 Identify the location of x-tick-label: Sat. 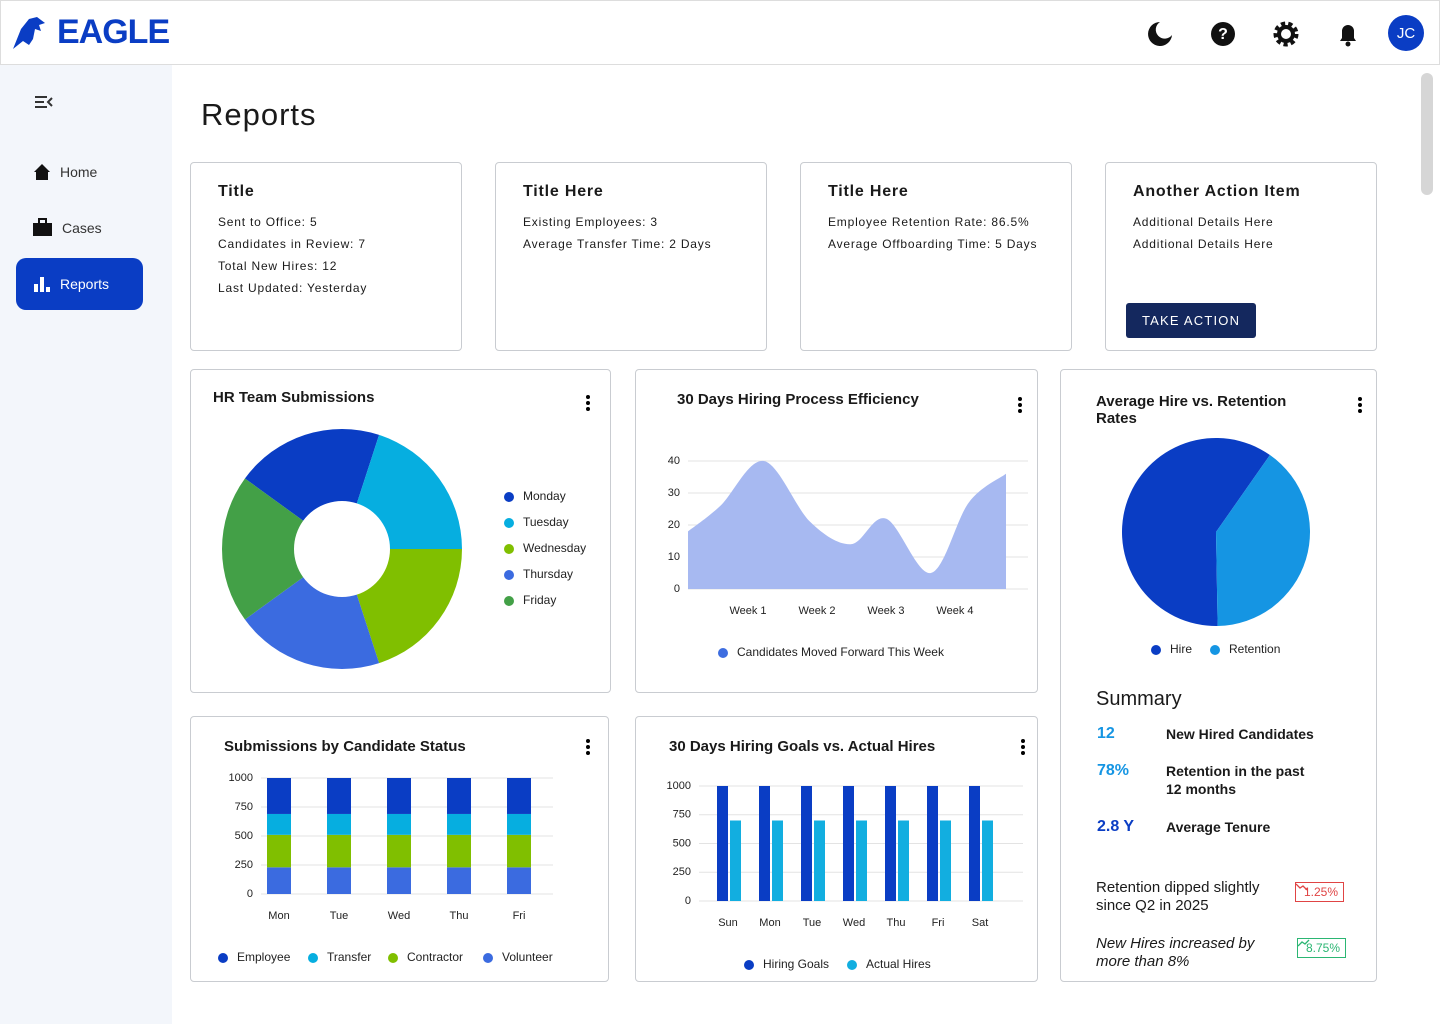
(980, 923).